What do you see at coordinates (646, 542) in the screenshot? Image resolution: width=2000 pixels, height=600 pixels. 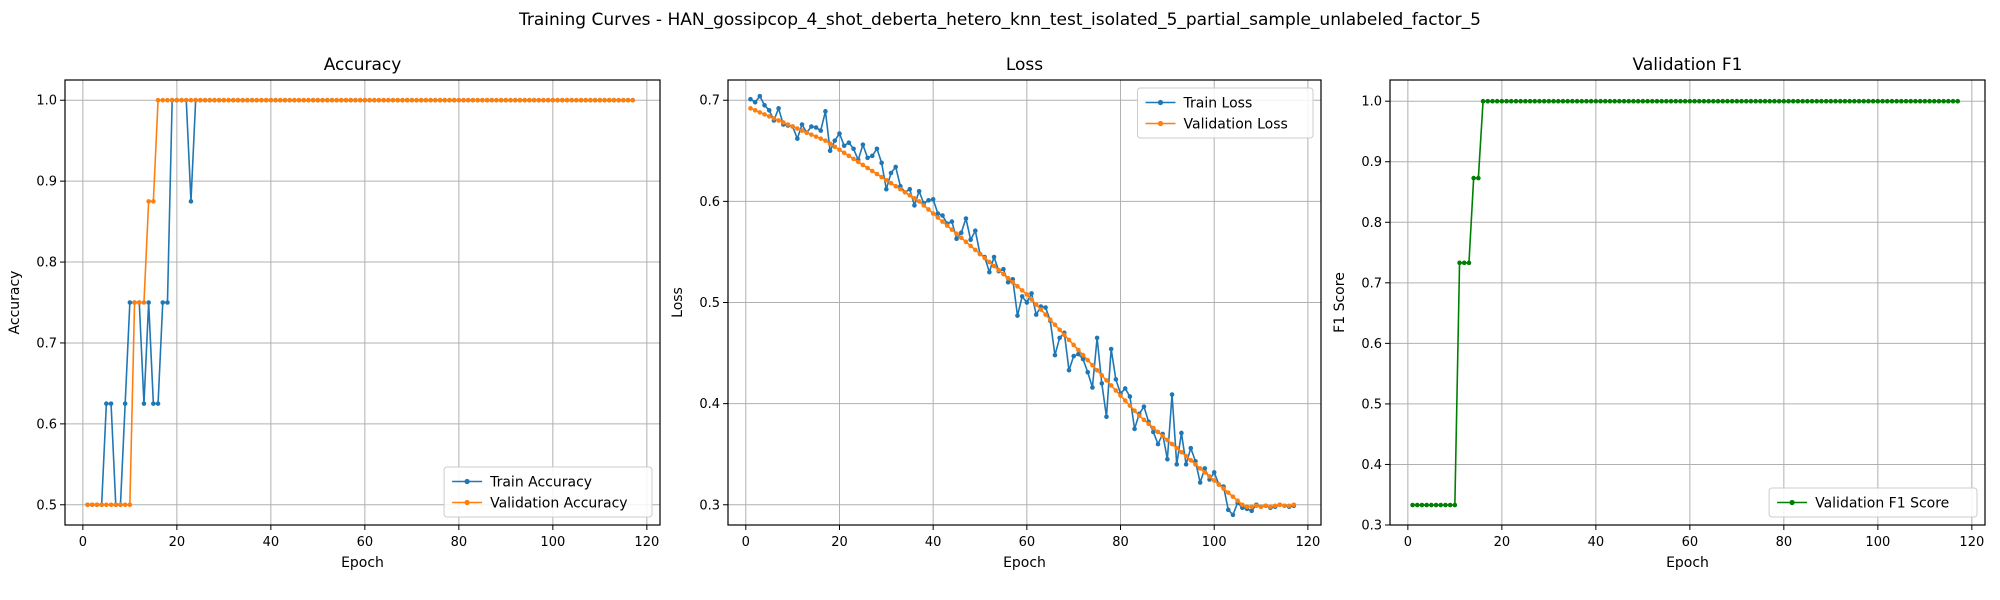 I see `panel-accuracy-xtick-label: 120` at bounding box center [646, 542].